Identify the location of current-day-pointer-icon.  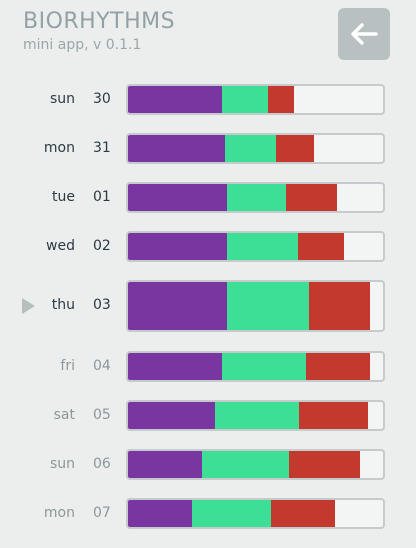
(28, 306).